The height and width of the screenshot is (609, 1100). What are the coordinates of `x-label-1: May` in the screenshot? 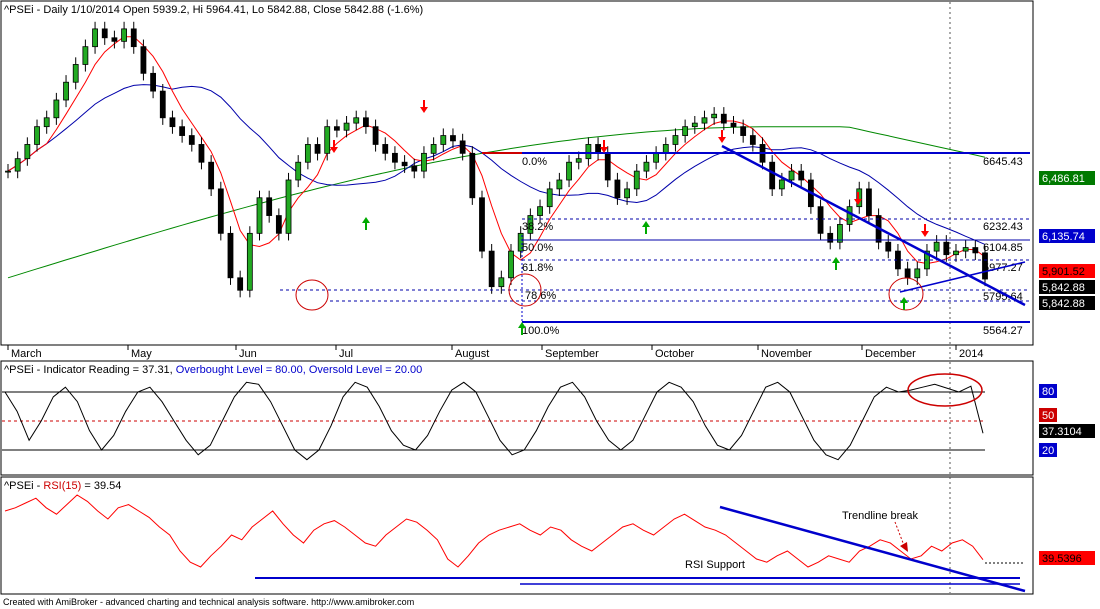 It's located at (141, 354).